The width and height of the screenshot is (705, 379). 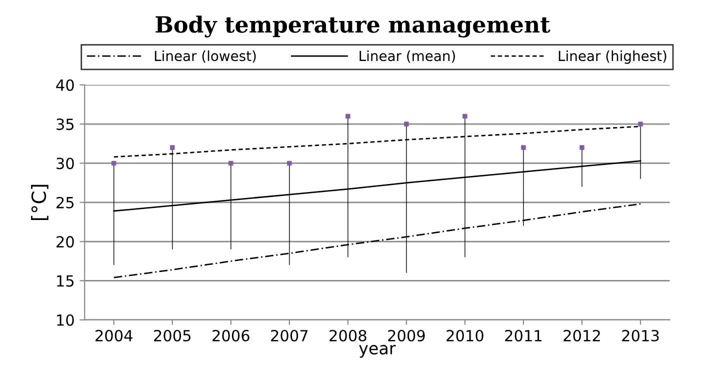 What do you see at coordinates (65, 202) in the screenshot?
I see `y-tick-label: 25` at bounding box center [65, 202].